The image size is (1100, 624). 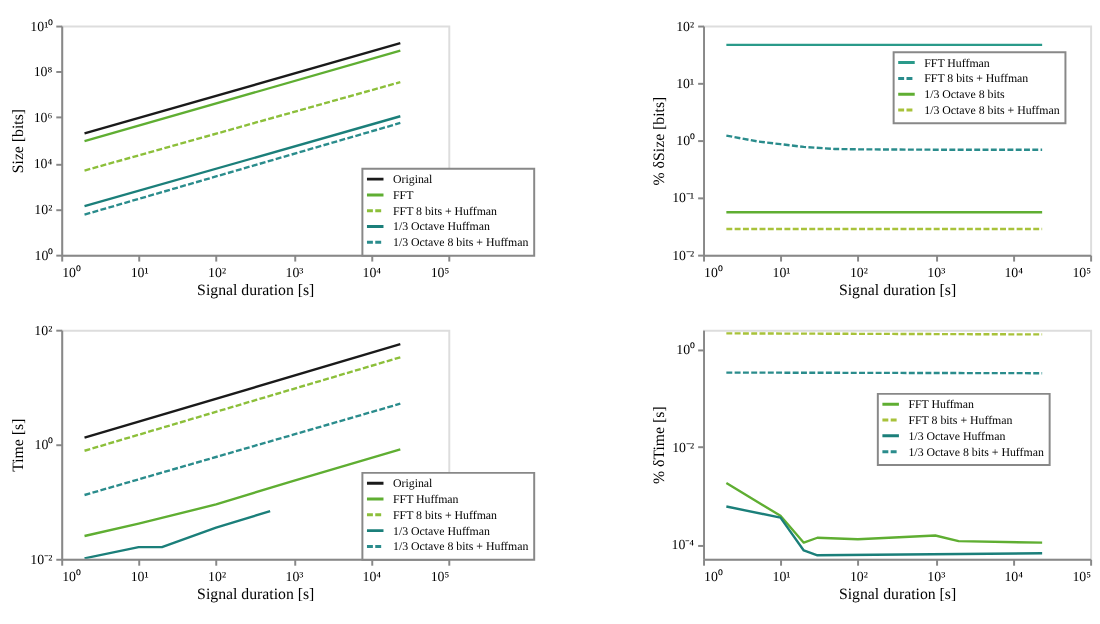 I want to click on y-axis-title: Time [s], so click(x=17, y=444).